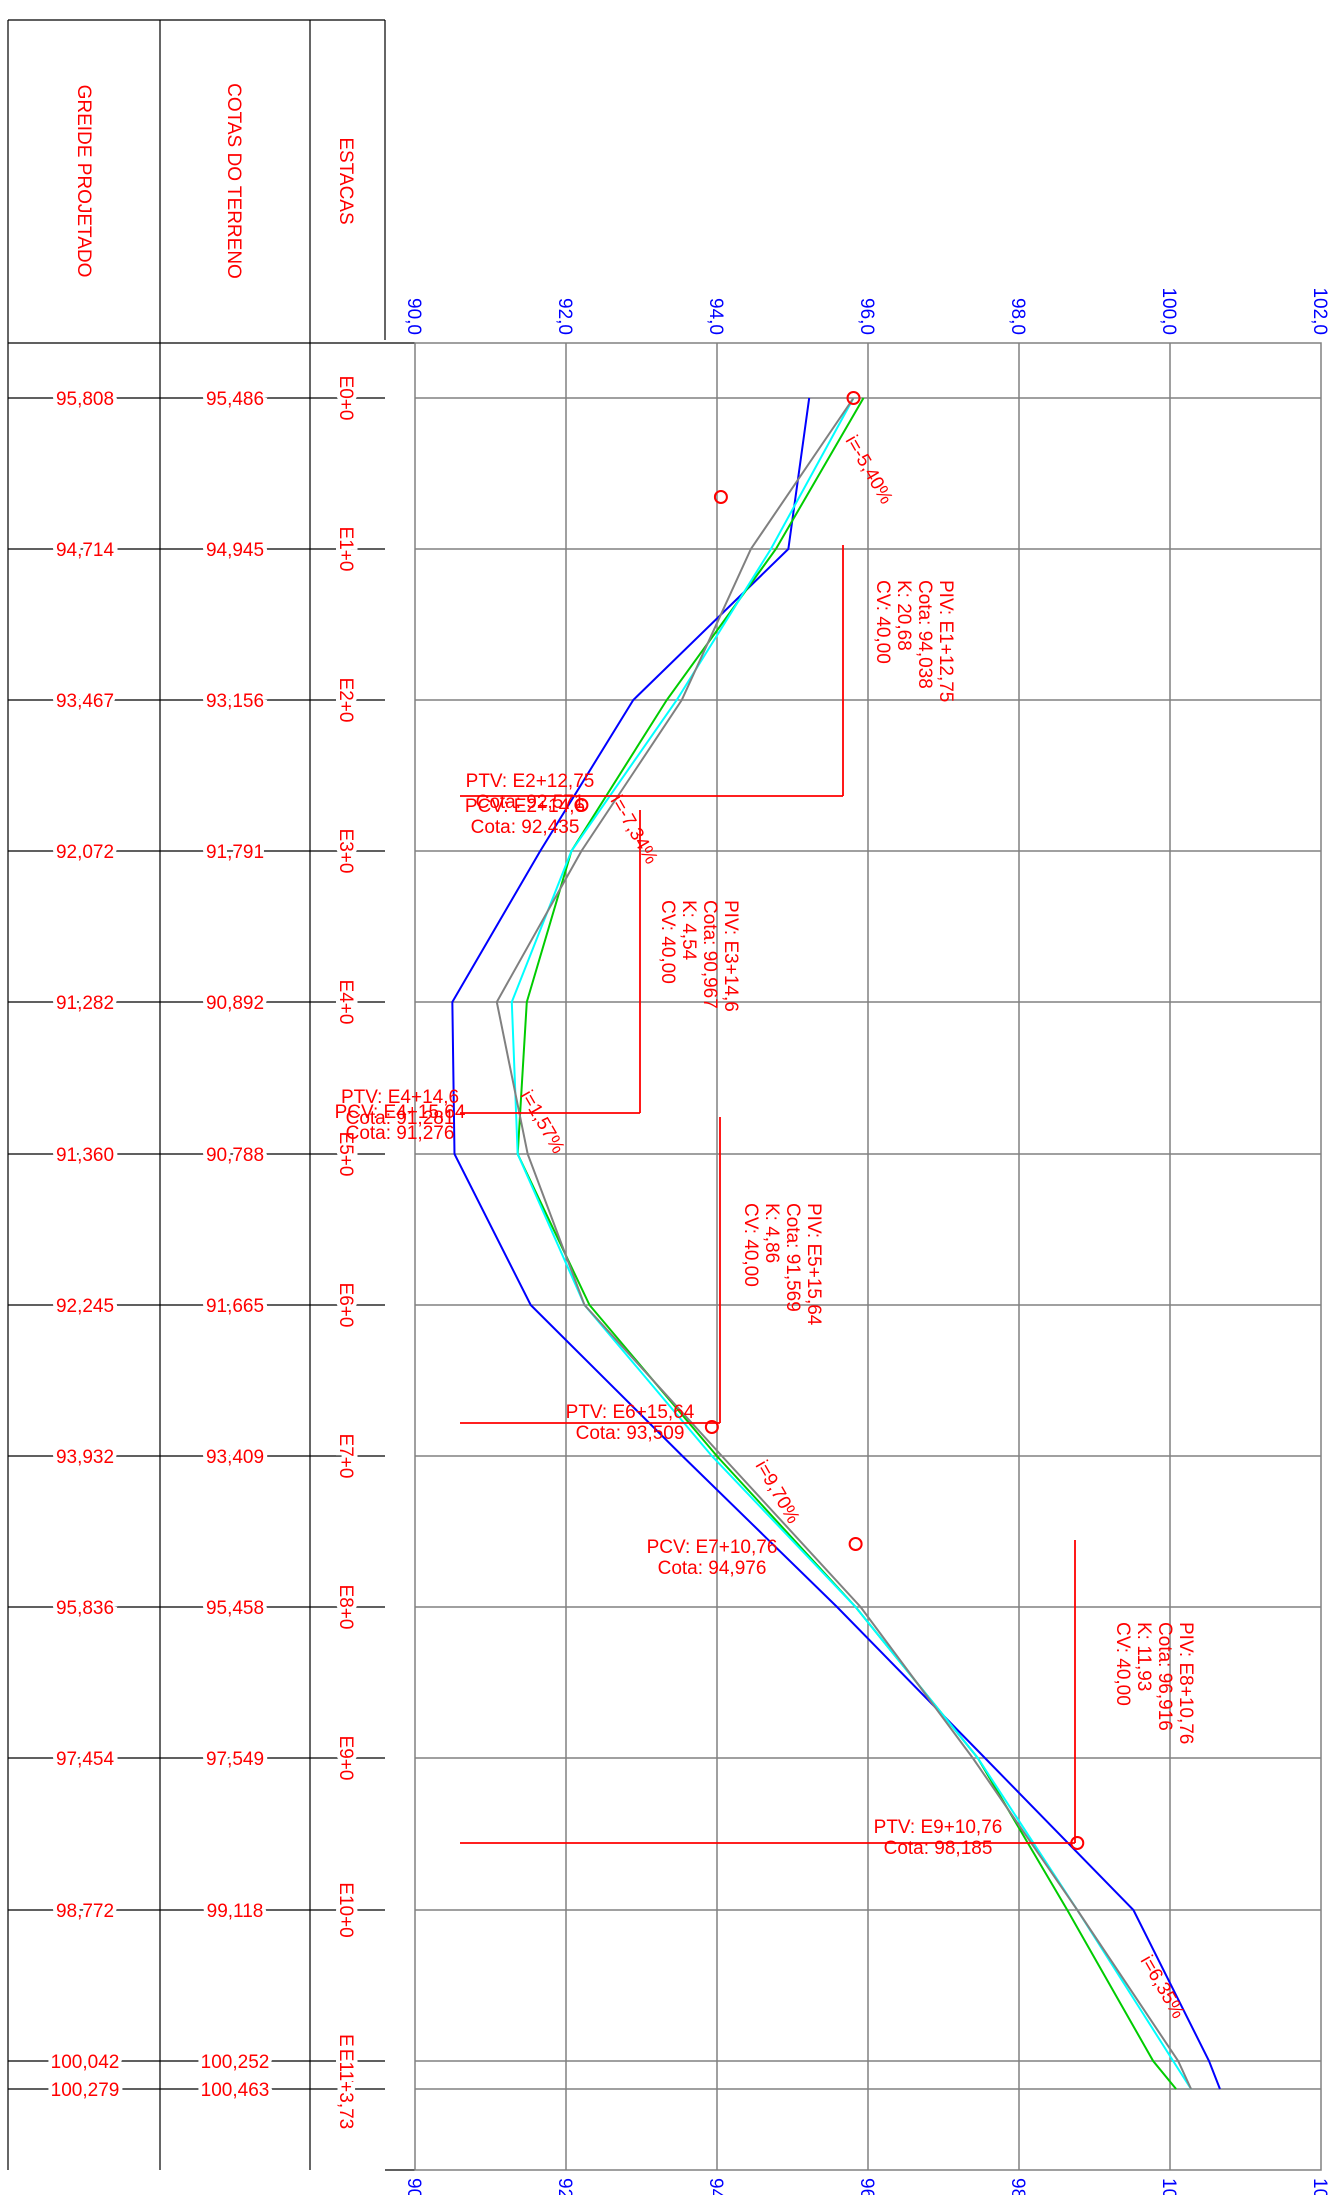 The height and width of the screenshot is (2195, 1344). What do you see at coordinates (530, 802) in the screenshot?
I see `point-label-line: Cota: 92,571` at bounding box center [530, 802].